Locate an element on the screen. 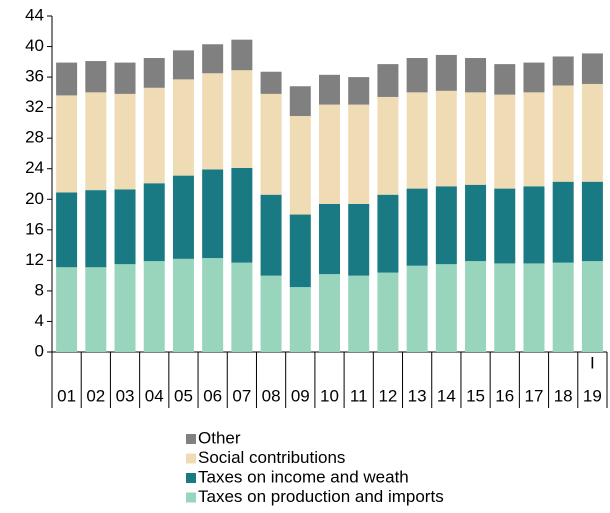 Image resolution: width=610 pixels, height=513 pixels. x-tick-label: 11 is located at coordinates (359, 395).